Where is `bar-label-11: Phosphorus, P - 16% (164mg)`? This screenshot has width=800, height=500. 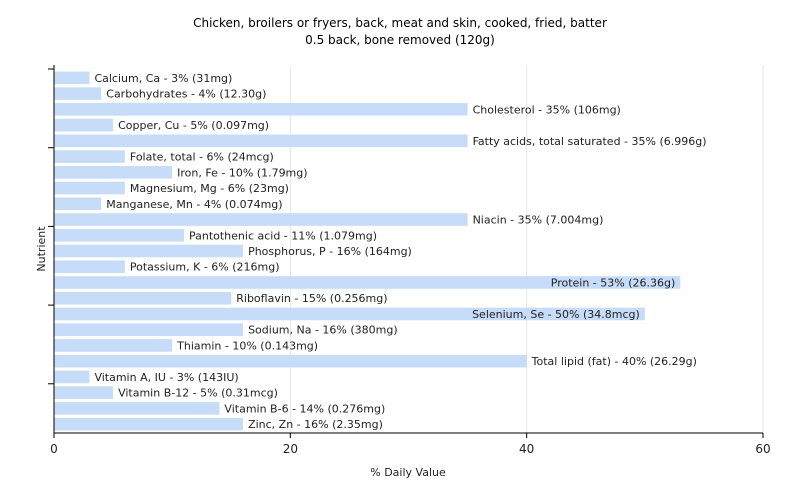 bar-label-11: Phosphorus, P - 16% (164mg) is located at coordinates (330, 251).